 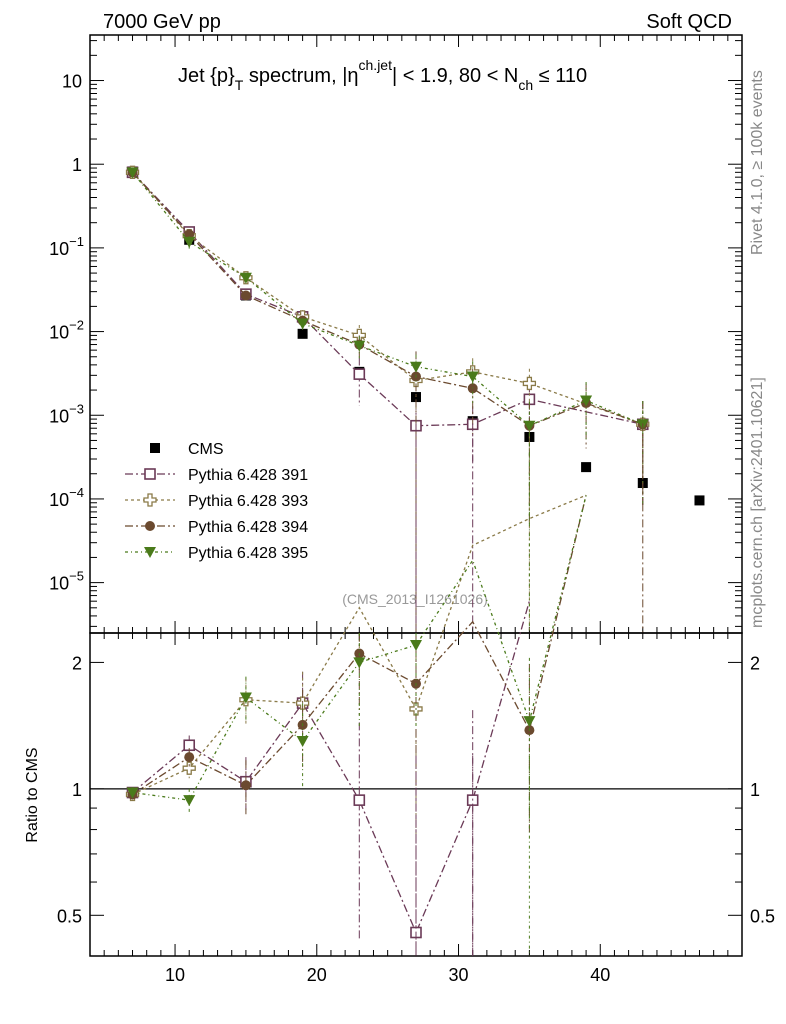 What do you see at coordinates (300, 76) in the screenshot?
I see `title-part-2: spectrum, |η` at bounding box center [300, 76].